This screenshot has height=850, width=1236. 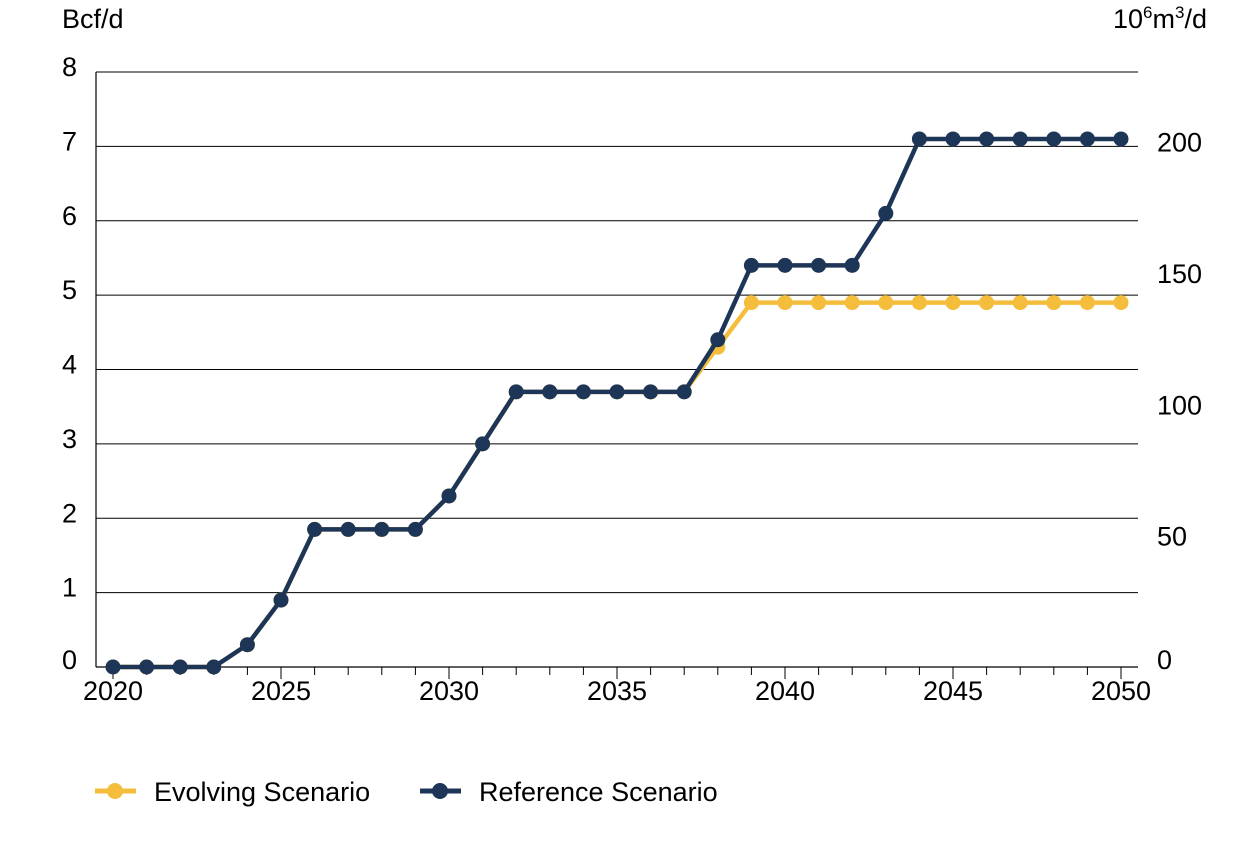 What do you see at coordinates (69, 513) in the screenshot?
I see `y-left-tick-label-2: 2` at bounding box center [69, 513].